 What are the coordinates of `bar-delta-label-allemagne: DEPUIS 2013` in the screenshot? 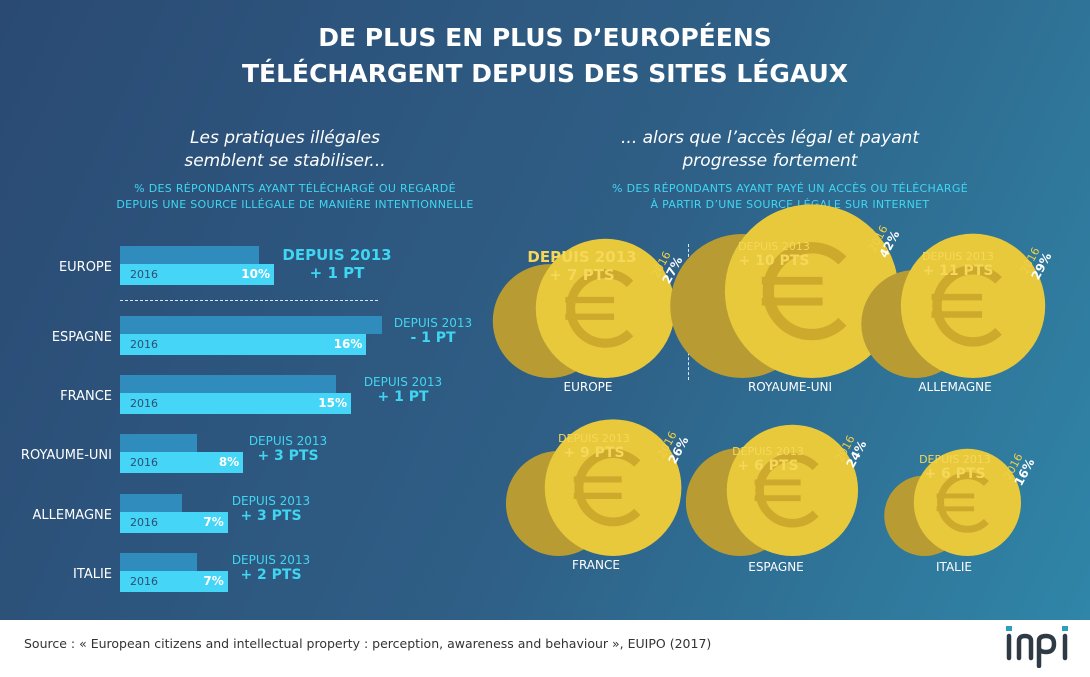 It's located at (271, 501).